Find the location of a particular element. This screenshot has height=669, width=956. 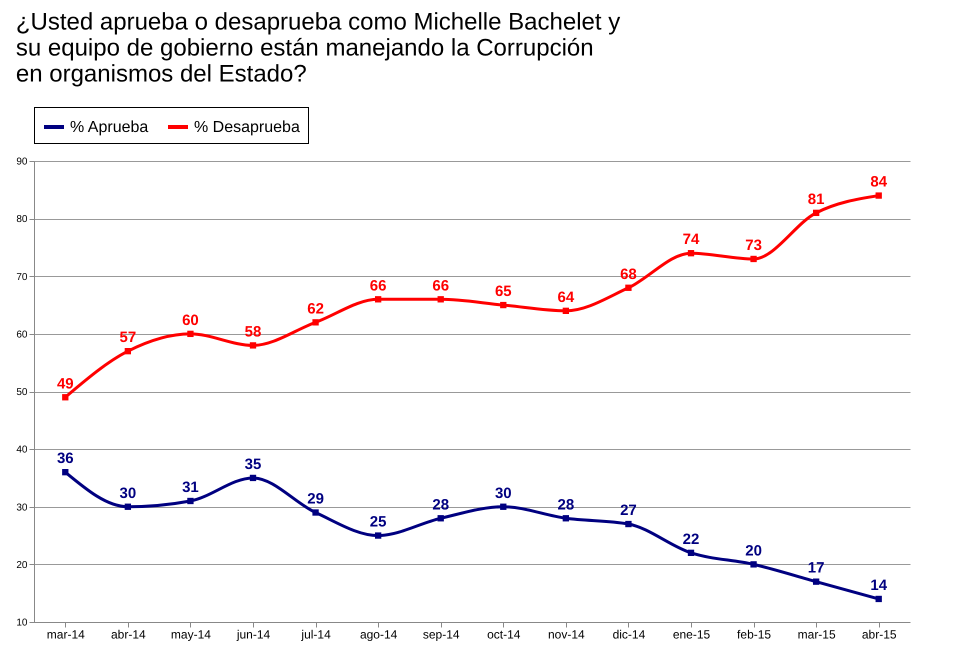

data-label: 25 is located at coordinates (378, 522).